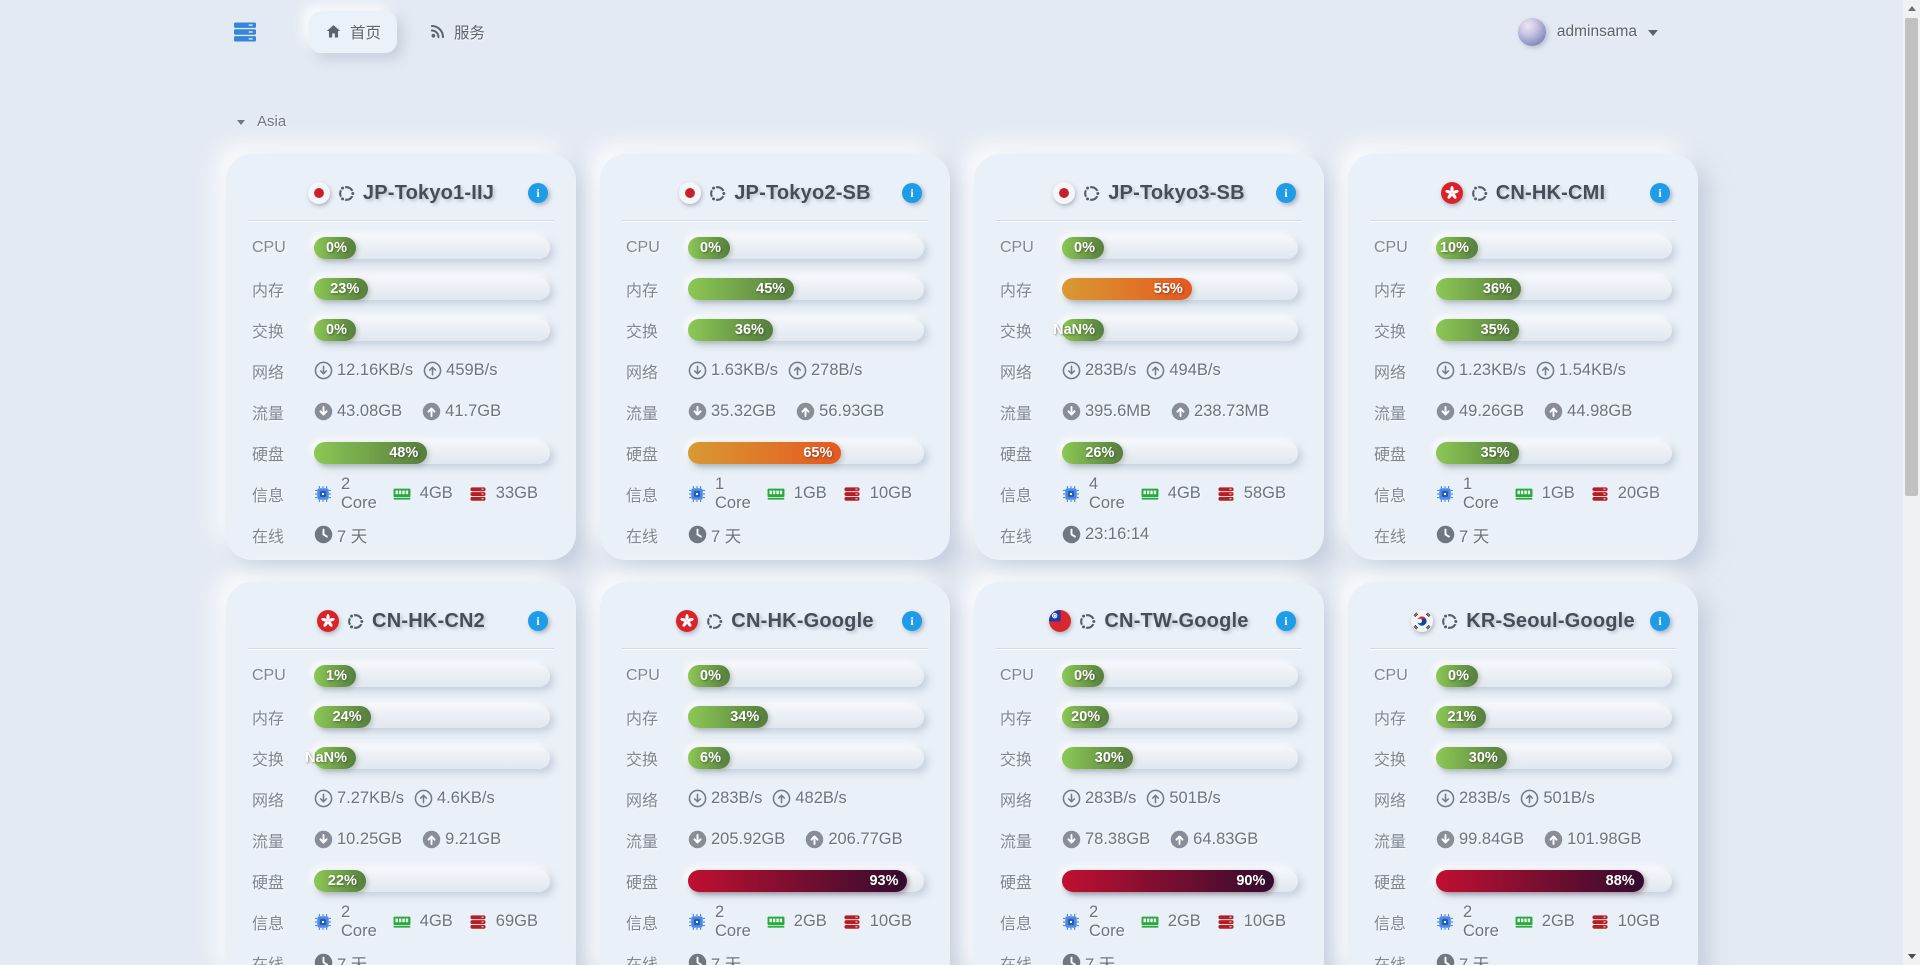  I want to click on disk-row: 硬盘 26%, so click(1149, 452).